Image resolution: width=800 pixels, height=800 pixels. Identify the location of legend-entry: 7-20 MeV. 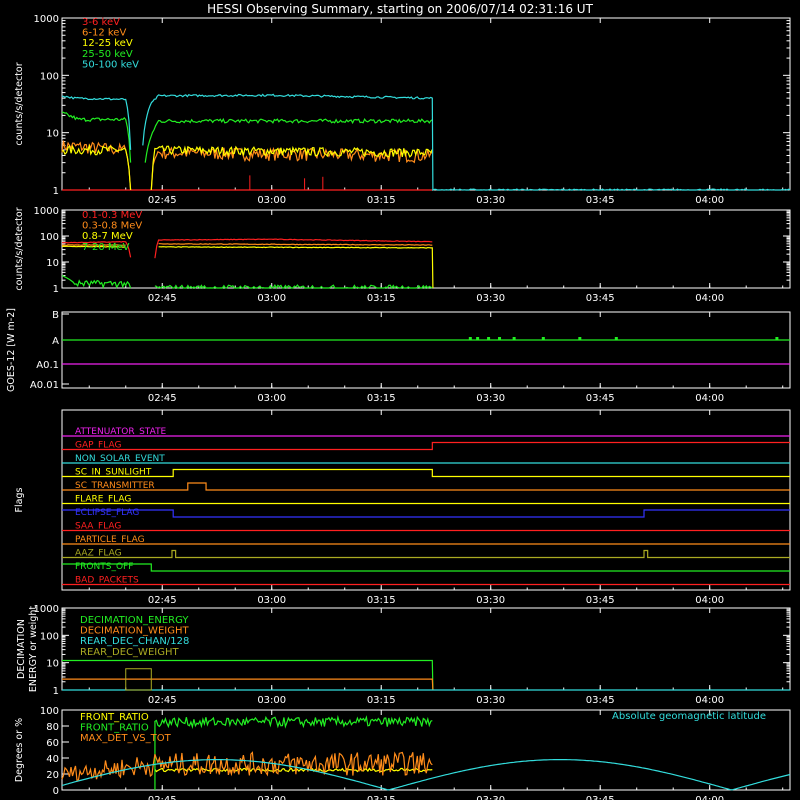
(106, 247).